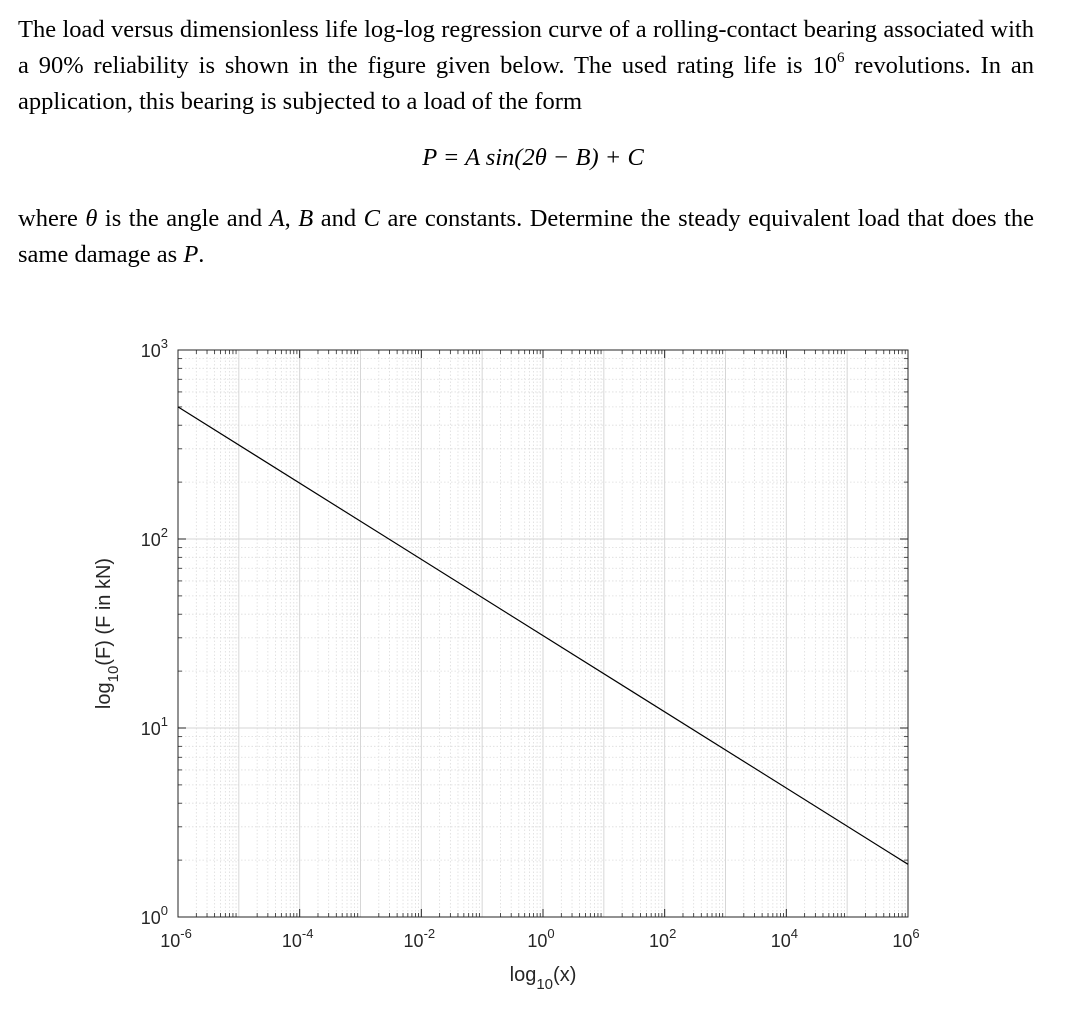 The image size is (1066, 1018). What do you see at coordinates (154, 348) in the screenshot?
I see `y-tick-label: 10³` at bounding box center [154, 348].